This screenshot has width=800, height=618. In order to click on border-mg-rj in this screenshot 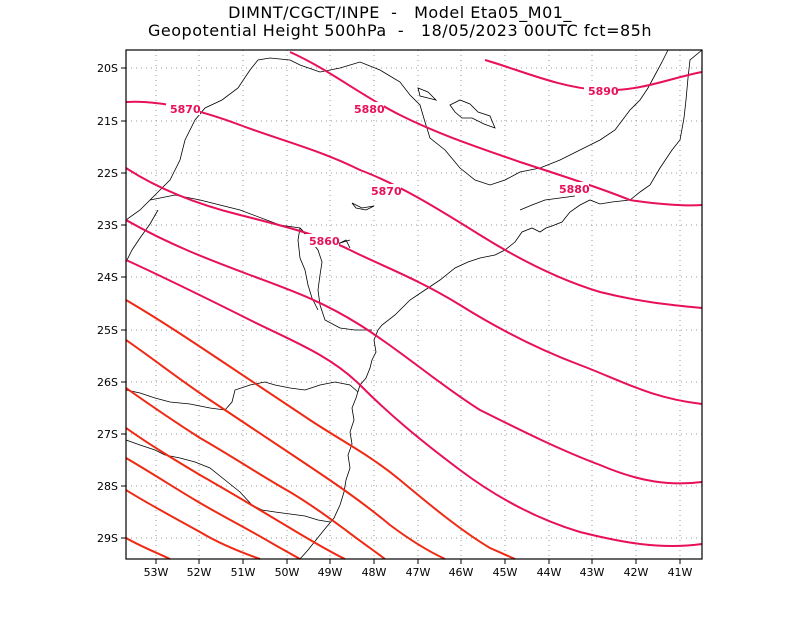, I will do `click(547, 203)`.